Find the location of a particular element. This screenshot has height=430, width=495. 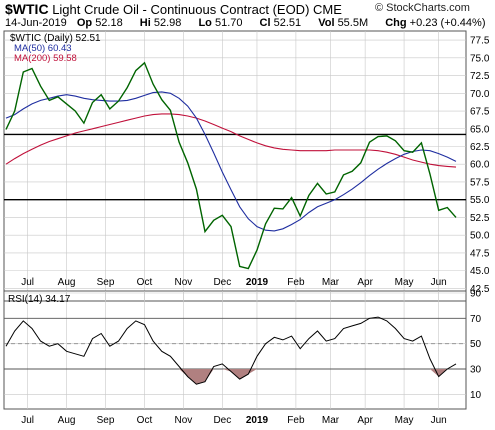

price-y-tick-label: 42.5 is located at coordinates (480, 289).